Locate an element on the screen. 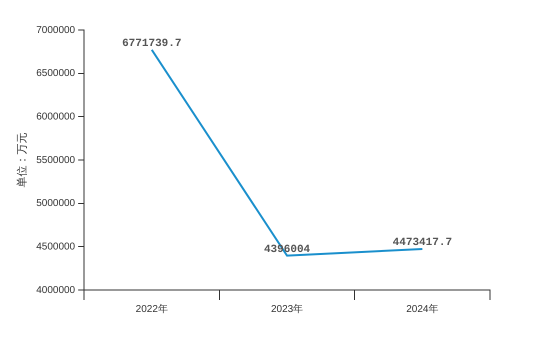 This screenshot has height=346, width=560. y-tick-label: 6000000 is located at coordinates (56, 116).